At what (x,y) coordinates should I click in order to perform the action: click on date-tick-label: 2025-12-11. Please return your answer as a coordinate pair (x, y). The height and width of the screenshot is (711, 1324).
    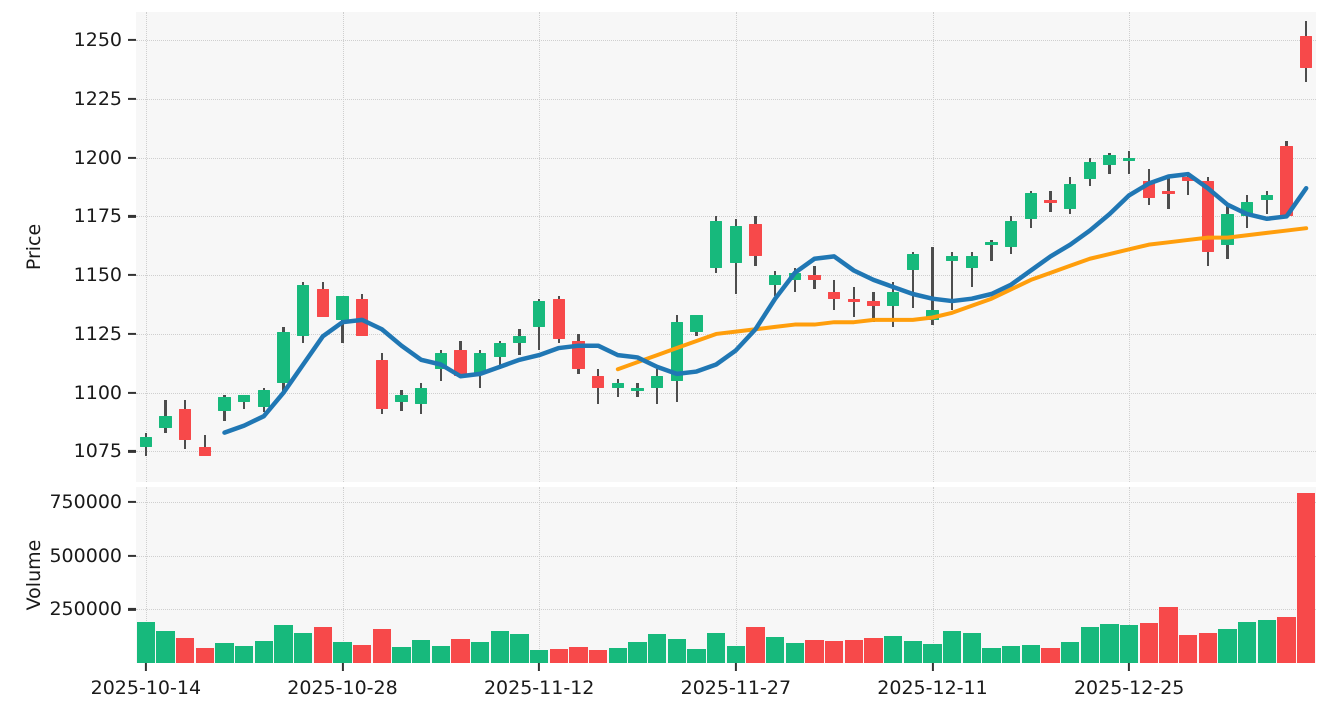
    Looking at the image, I should click on (932, 688).